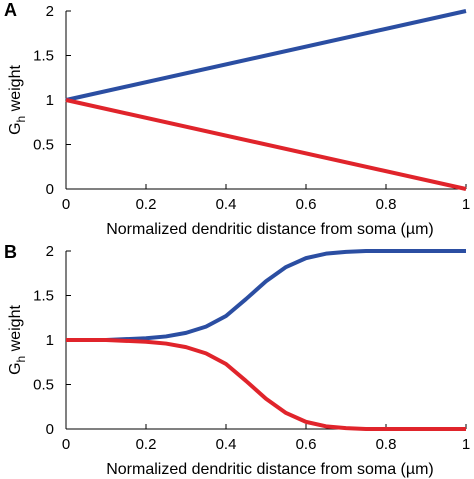 This screenshot has width=474, height=479. Describe the element at coordinates (10, 10) in the screenshot. I see `panel-a-label: A` at that location.